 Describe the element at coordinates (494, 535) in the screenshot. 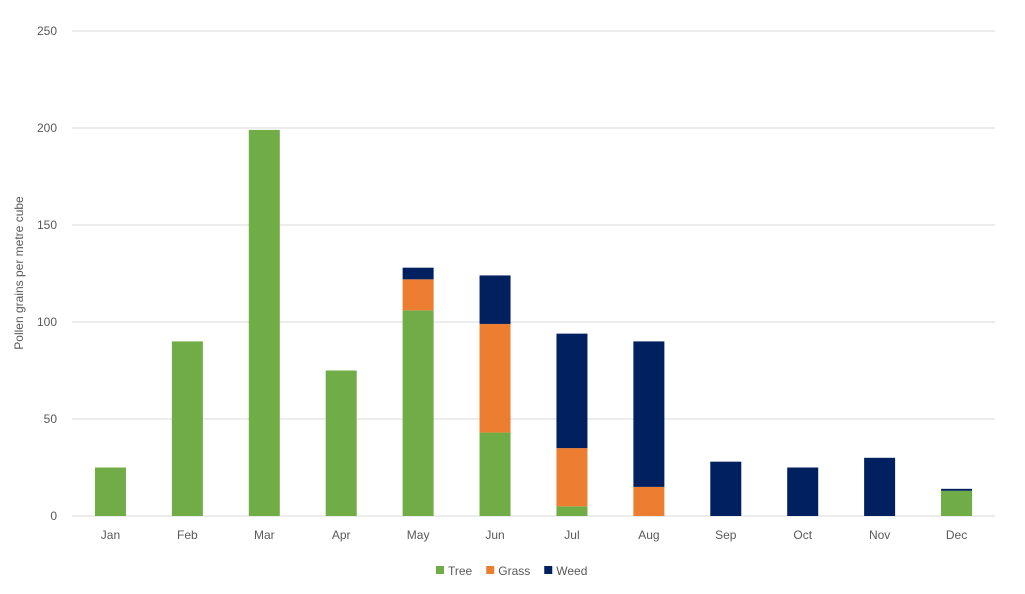

I see `x-tick-label: Jun` at that location.